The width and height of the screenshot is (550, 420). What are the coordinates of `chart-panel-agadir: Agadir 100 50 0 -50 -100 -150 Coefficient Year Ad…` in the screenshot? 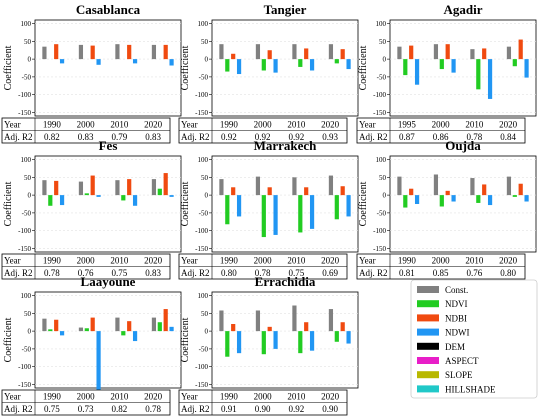 It's located at (446, 73).